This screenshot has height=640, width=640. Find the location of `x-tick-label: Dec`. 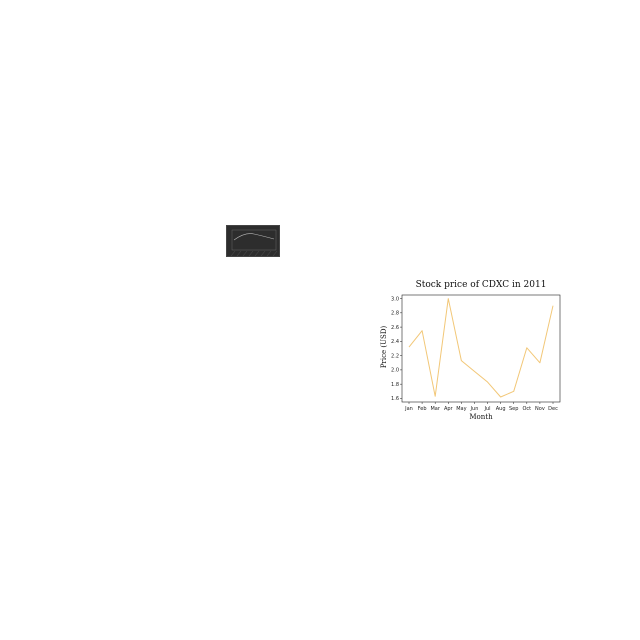

x-tick-label: Dec is located at coordinates (553, 409).